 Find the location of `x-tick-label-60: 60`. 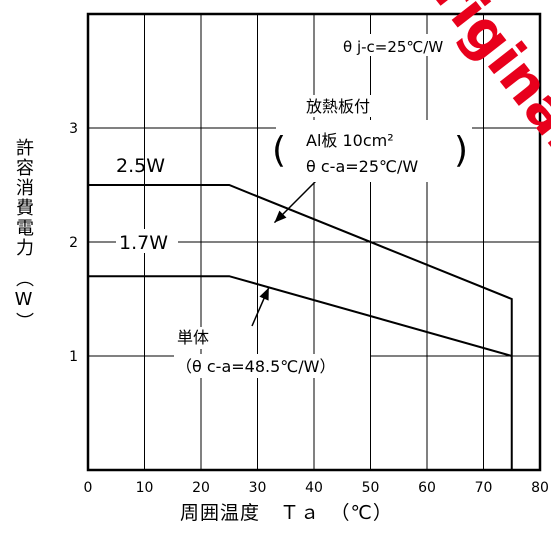

x-tick-label-60: 60 is located at coordinates (427, 488).